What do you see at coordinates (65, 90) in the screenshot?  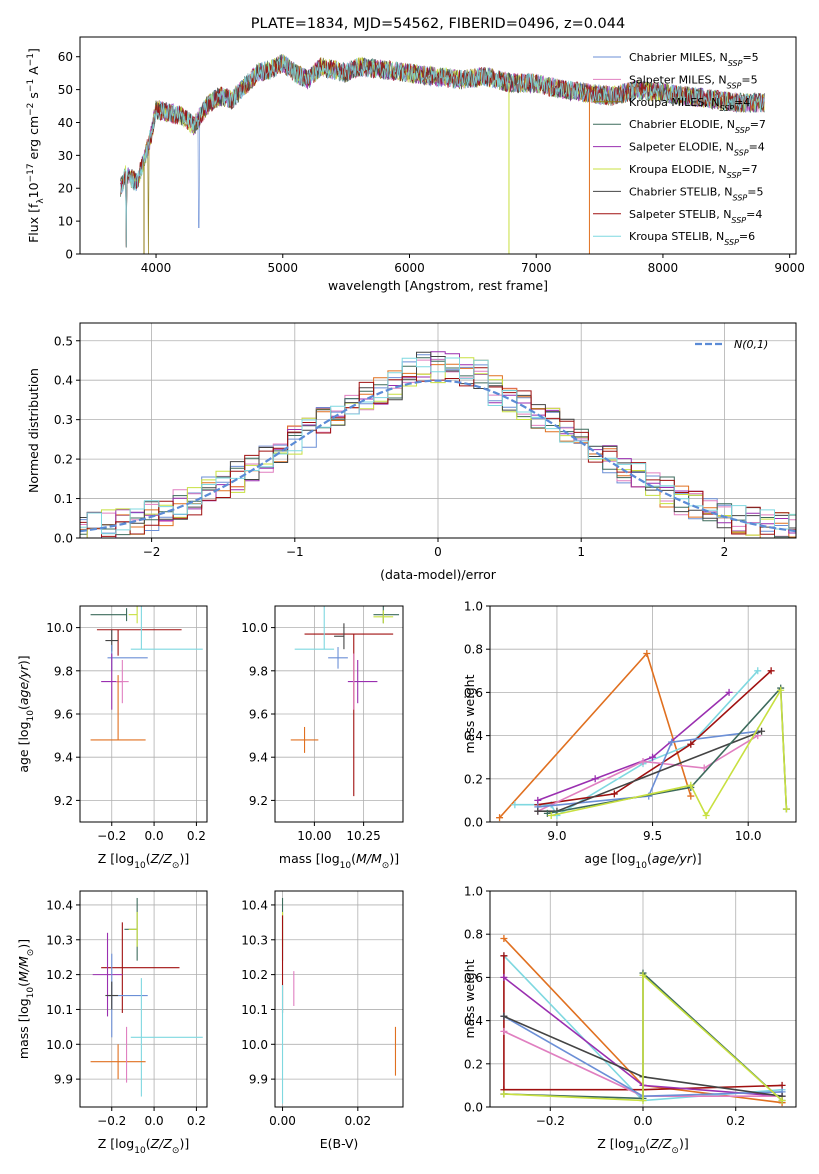 I see `y-tick-label: 50` at bounding box center [65, 90].